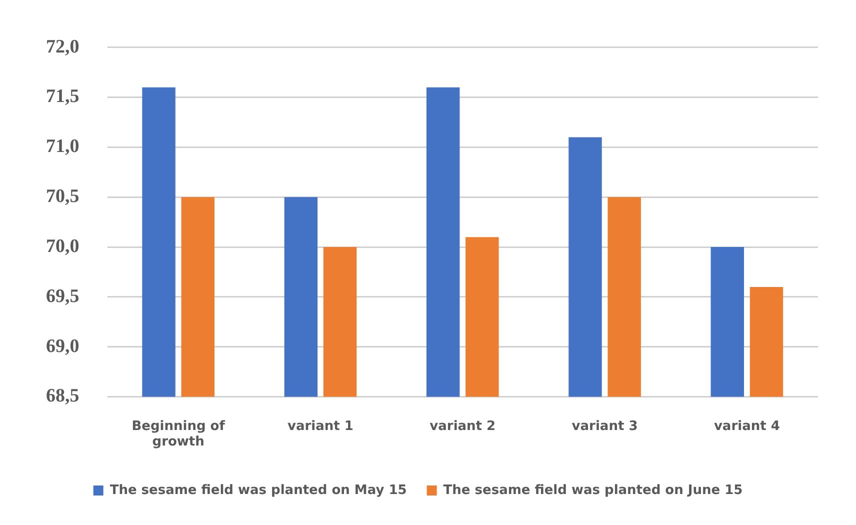 The image size is (856, 525). I want to click on x-tick-label: variant 4, so click(747, 426).